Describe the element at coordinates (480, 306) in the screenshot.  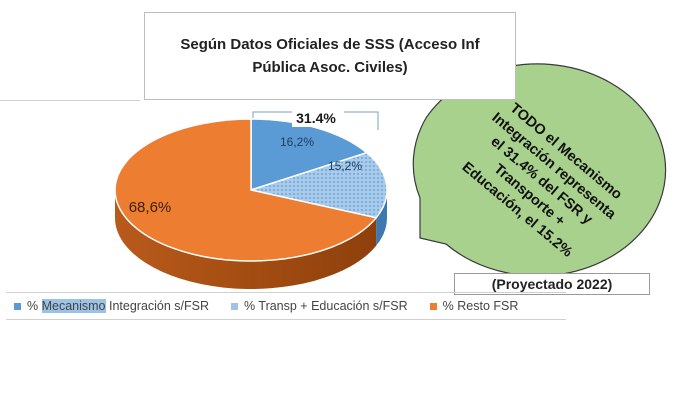
I see `legend-label: % Resto FSR` at that location.